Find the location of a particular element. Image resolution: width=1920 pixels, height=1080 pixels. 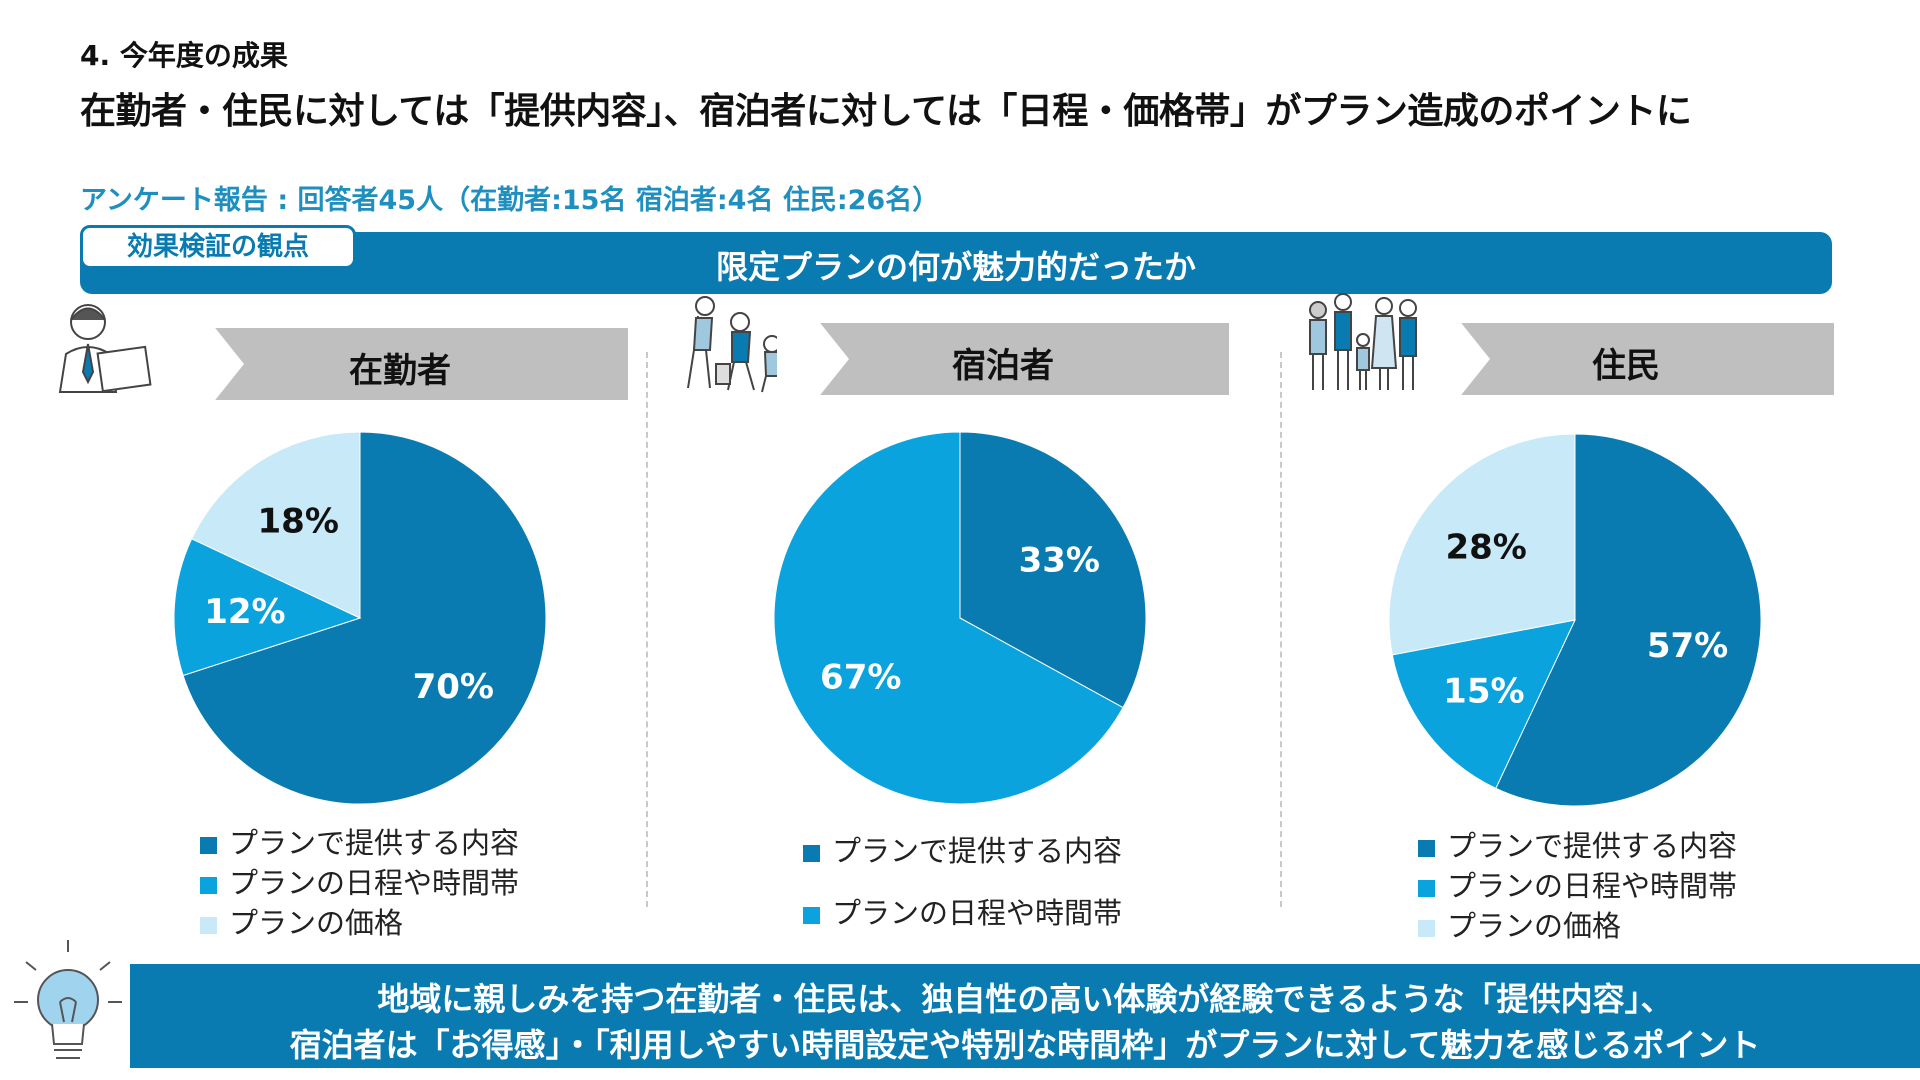

pie-data-label: 67% is located at coordinates (860, 678).